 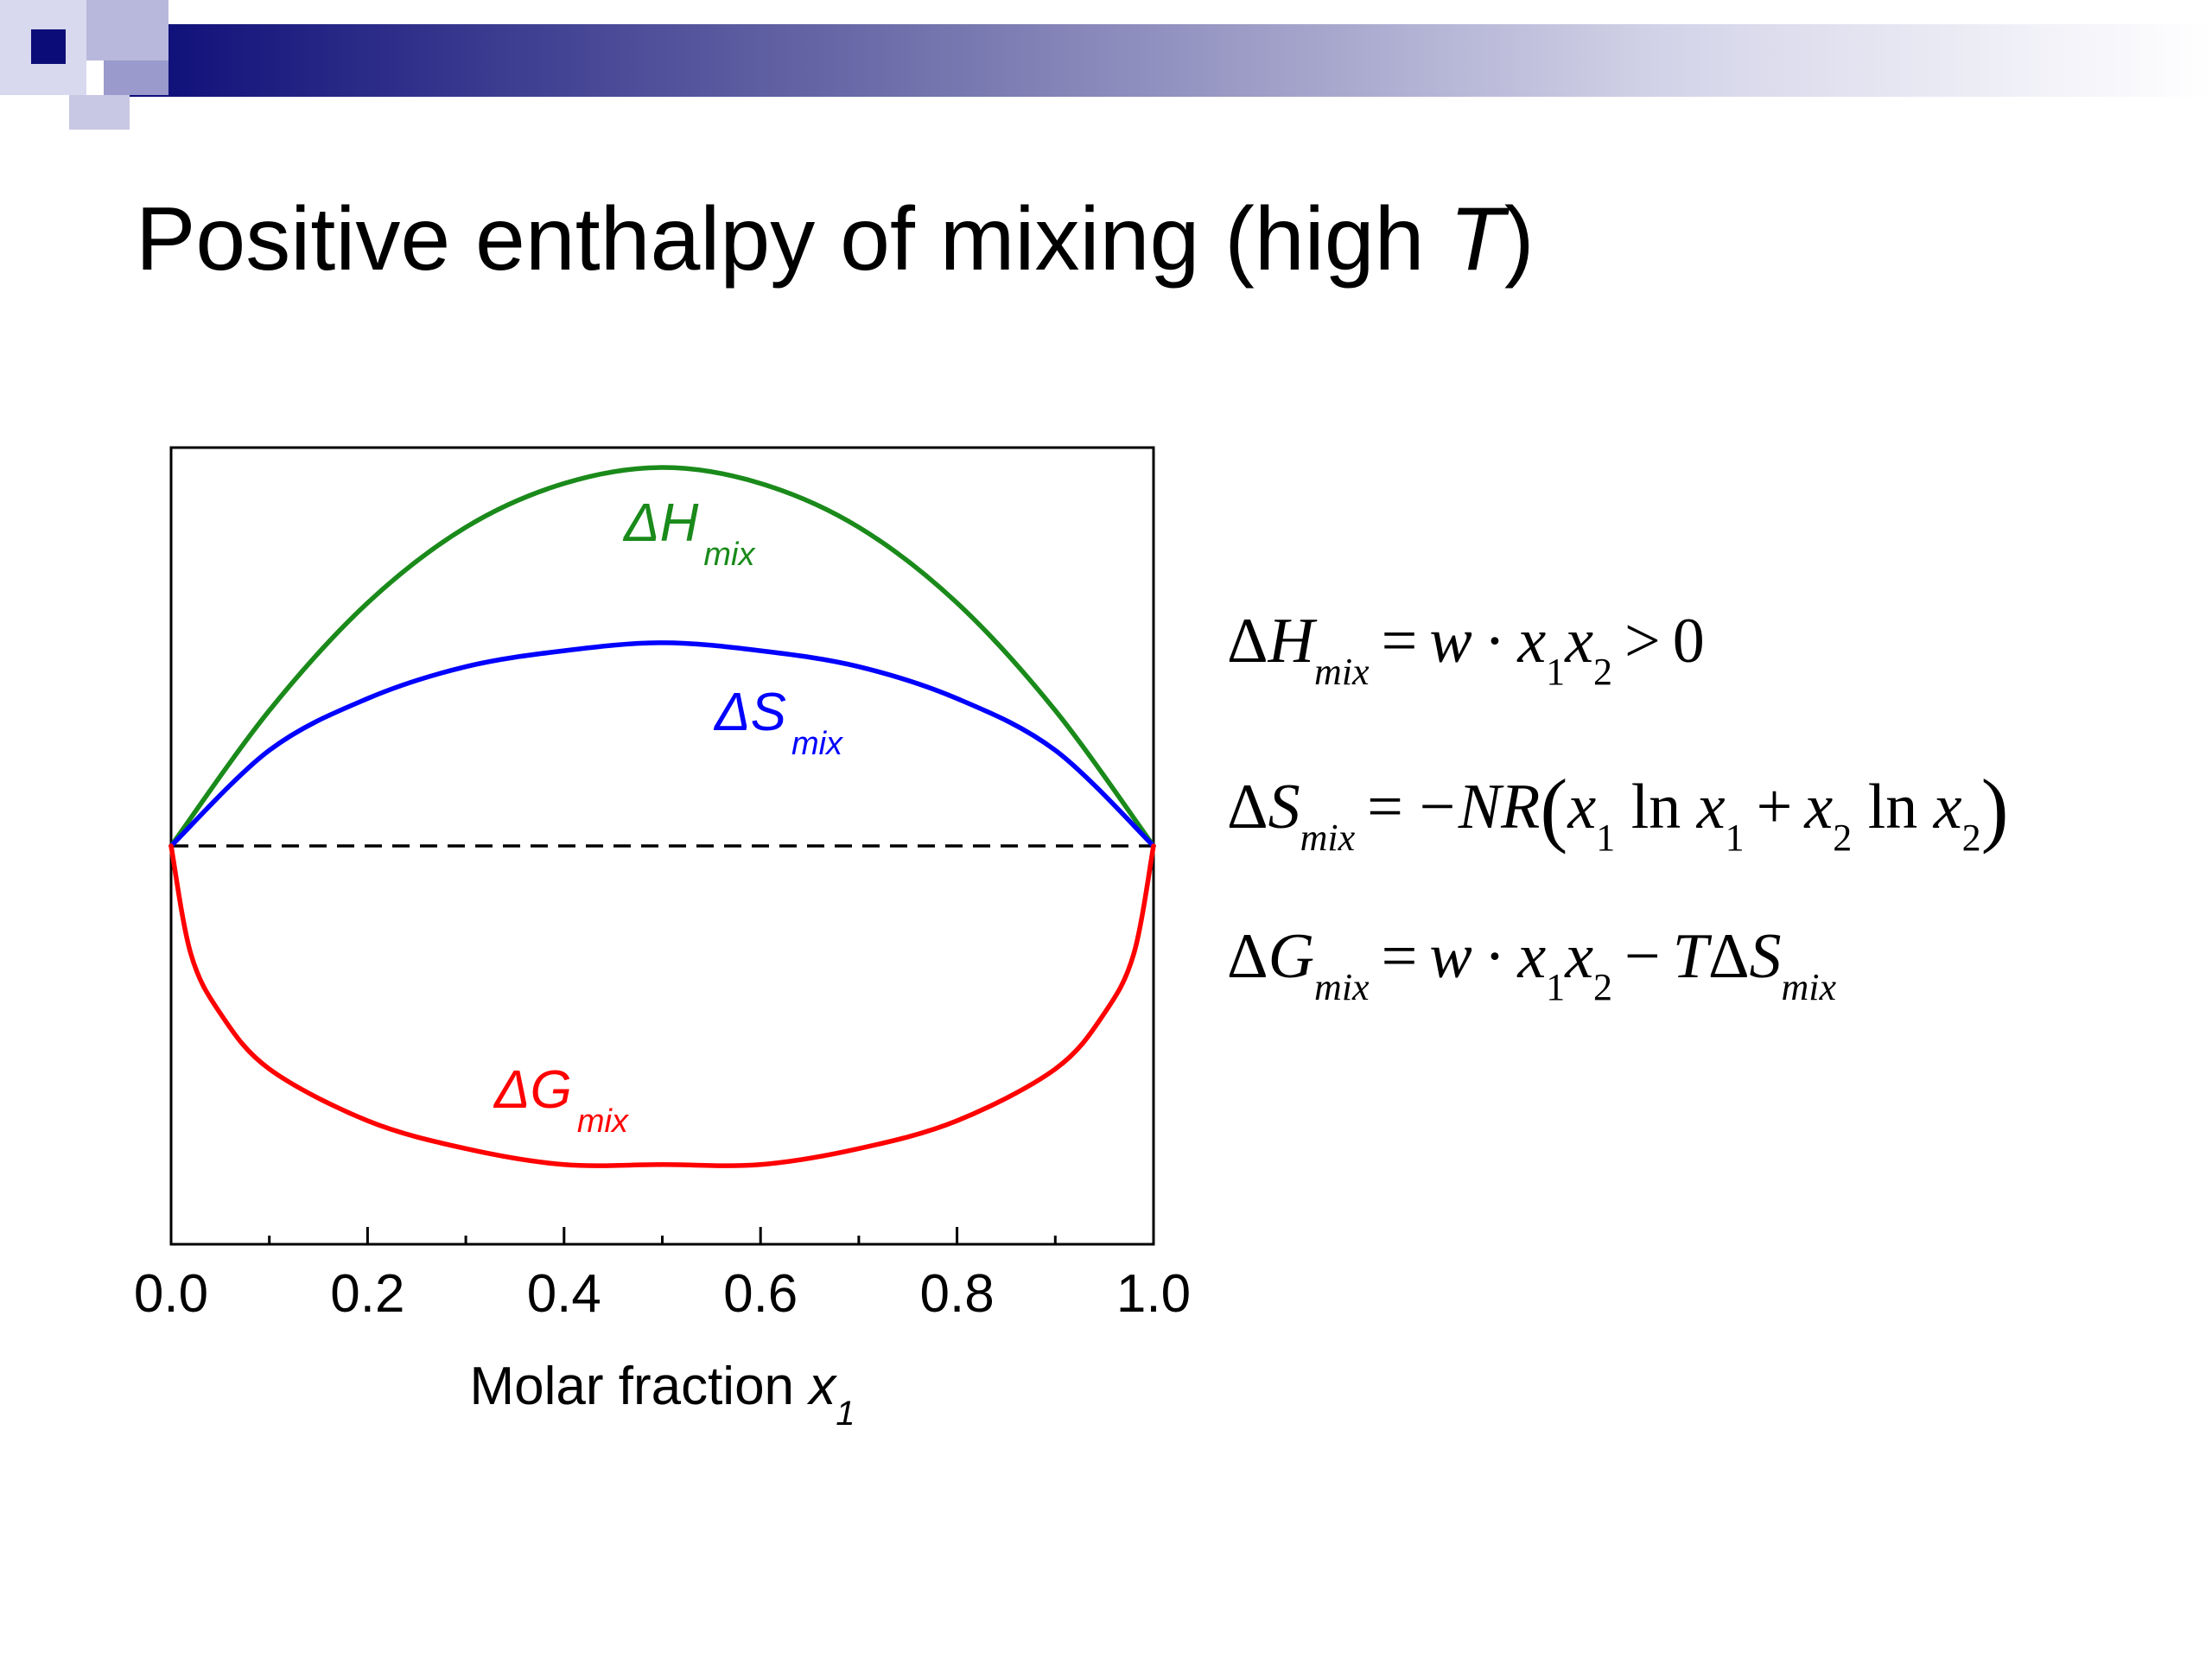 What do you see at coordinates (561, 1100) in the screenshot?
I see `label-gibbs: ΔGmix` at bounding box center [561, 1100].